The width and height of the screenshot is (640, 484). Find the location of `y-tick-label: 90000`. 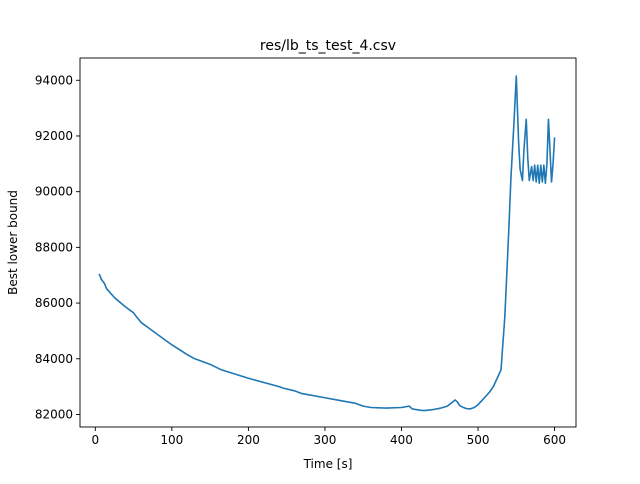

y-tick-label: 90000 is located at coordinates (54, 192).